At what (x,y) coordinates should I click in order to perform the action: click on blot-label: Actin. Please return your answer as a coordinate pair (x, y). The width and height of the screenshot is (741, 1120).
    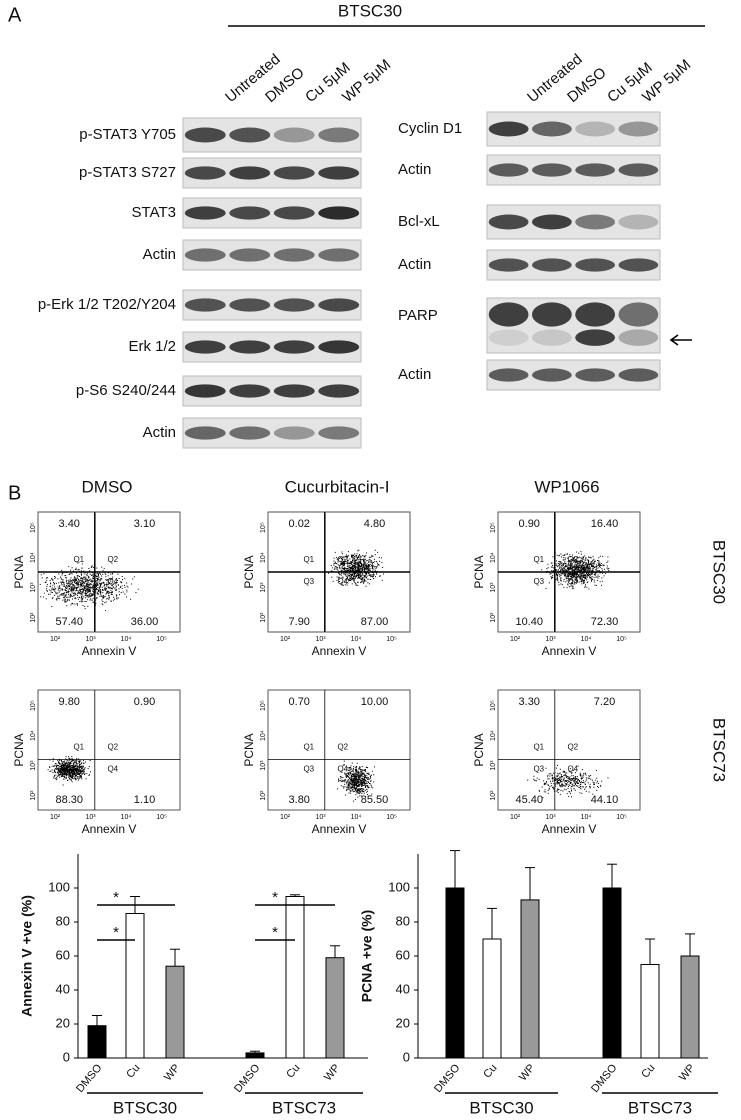
    Looking at the image, I should click on (414, 374).